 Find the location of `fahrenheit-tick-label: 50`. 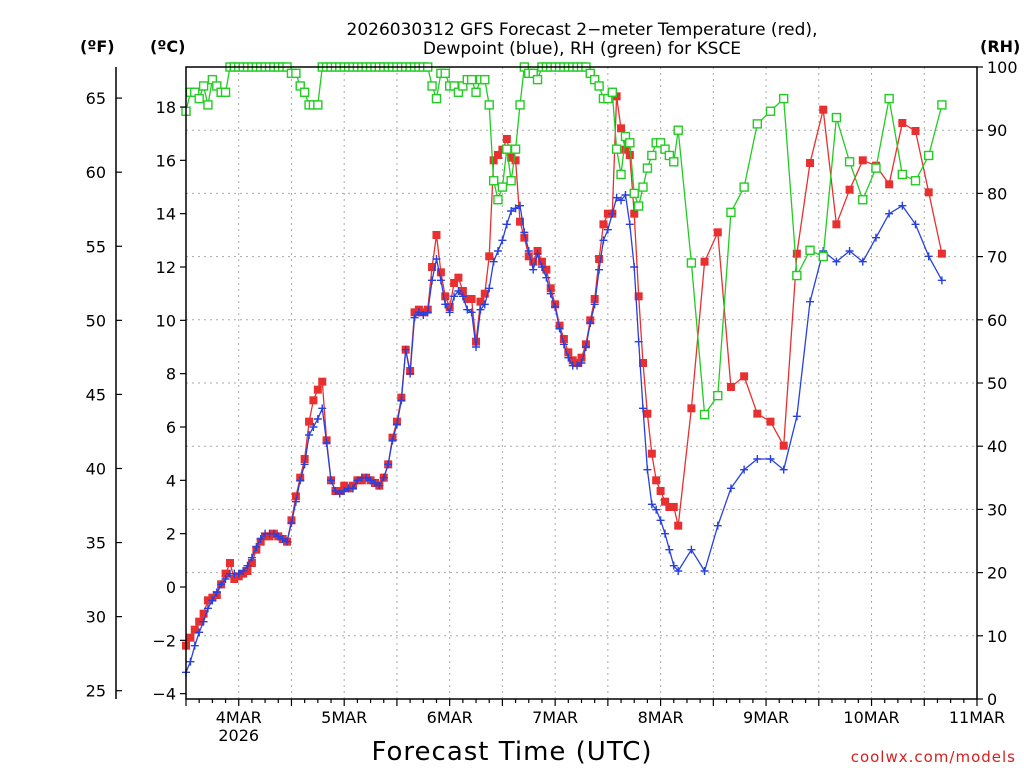

fahrenheit-tick-label: 50 is located at coordinates (96, 320).